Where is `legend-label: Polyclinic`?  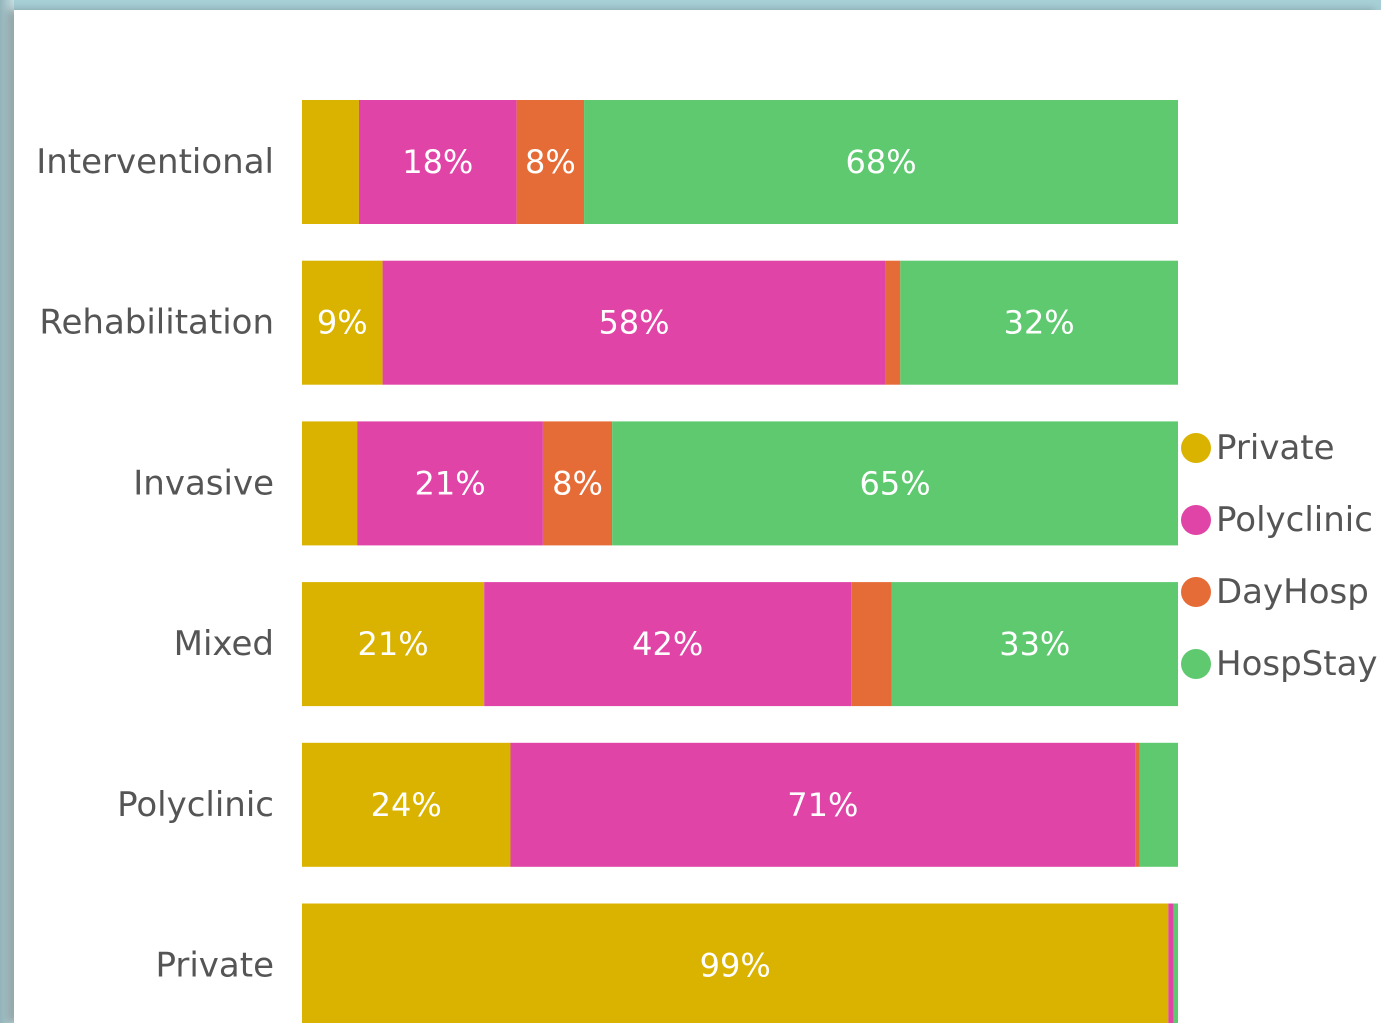 legend-label: Polyclinic is located at coordinates (1294, 520).